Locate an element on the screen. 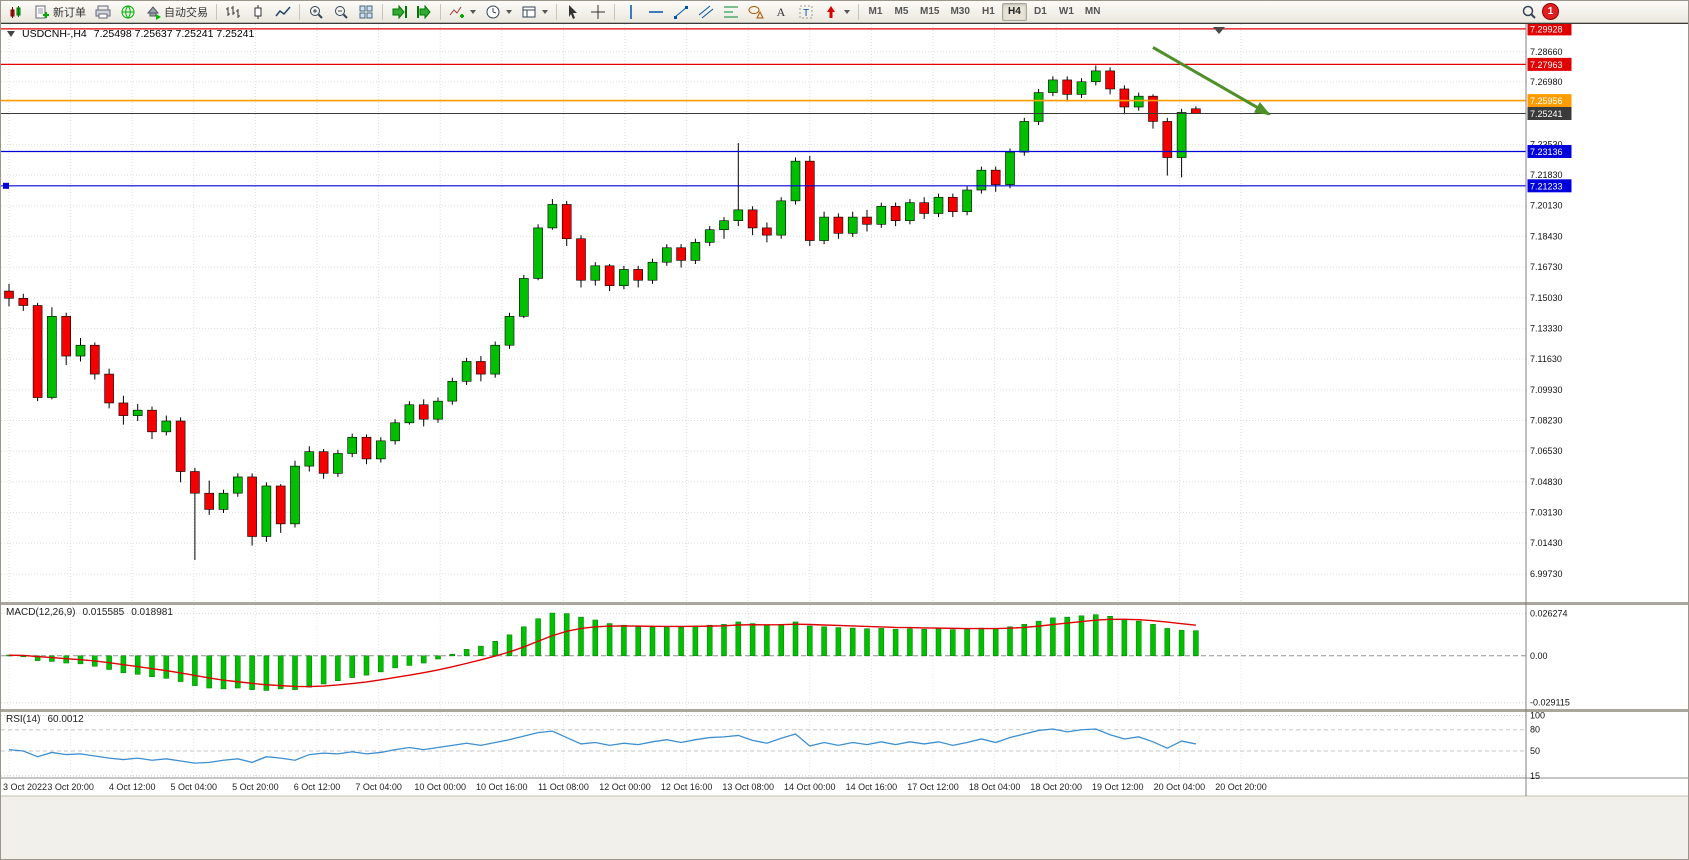  time-axis-label: 17 Oct 12:00 is located at coordinates (933, 787).